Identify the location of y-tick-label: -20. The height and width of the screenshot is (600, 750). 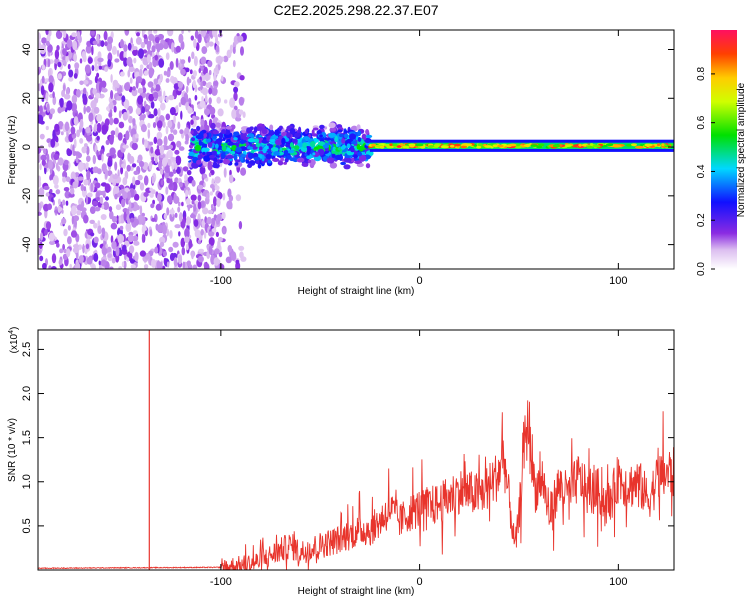
(27, 196).